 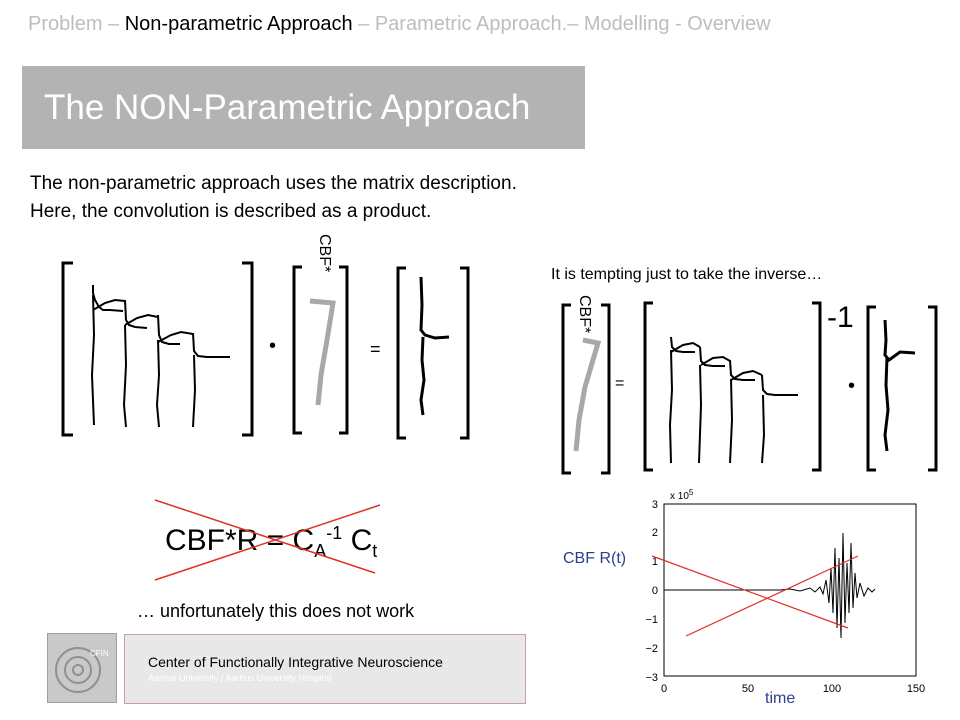 What do you see at coordinates (324, 253) in the screenshot?
I see `left-vector-label: CBF*` at bounding box center [324, 253].